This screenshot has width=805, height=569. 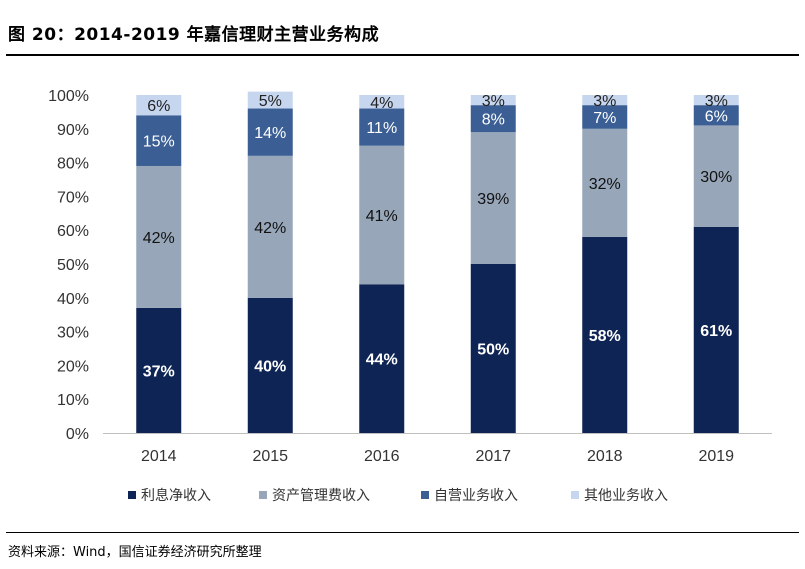 What do you see at coordinates (77, 434) in the screenshot?
I see `y-tick-label: 0%` at bounding box center [77, 434].